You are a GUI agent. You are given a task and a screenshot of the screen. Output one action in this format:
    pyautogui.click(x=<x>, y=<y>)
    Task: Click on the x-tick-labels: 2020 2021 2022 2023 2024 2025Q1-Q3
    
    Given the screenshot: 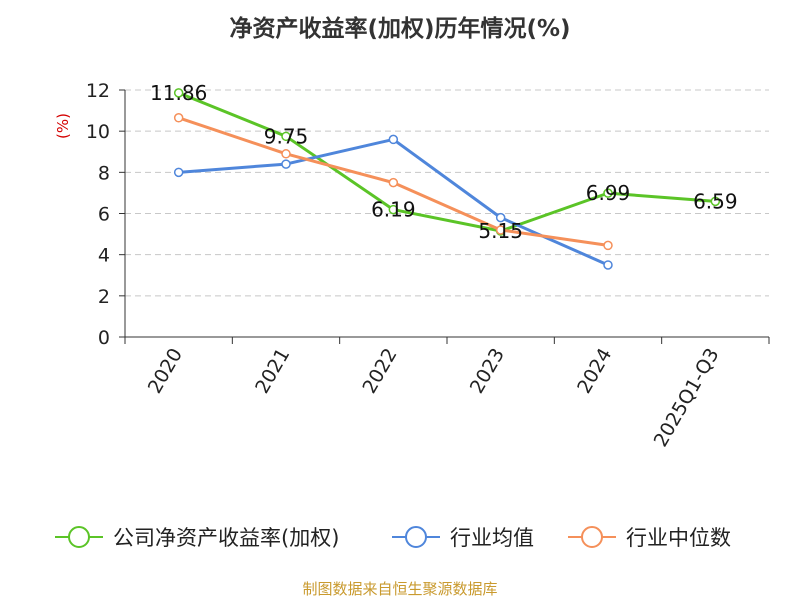 What is the action you would take?
    pyautogui.click(x=434, y=397)
    